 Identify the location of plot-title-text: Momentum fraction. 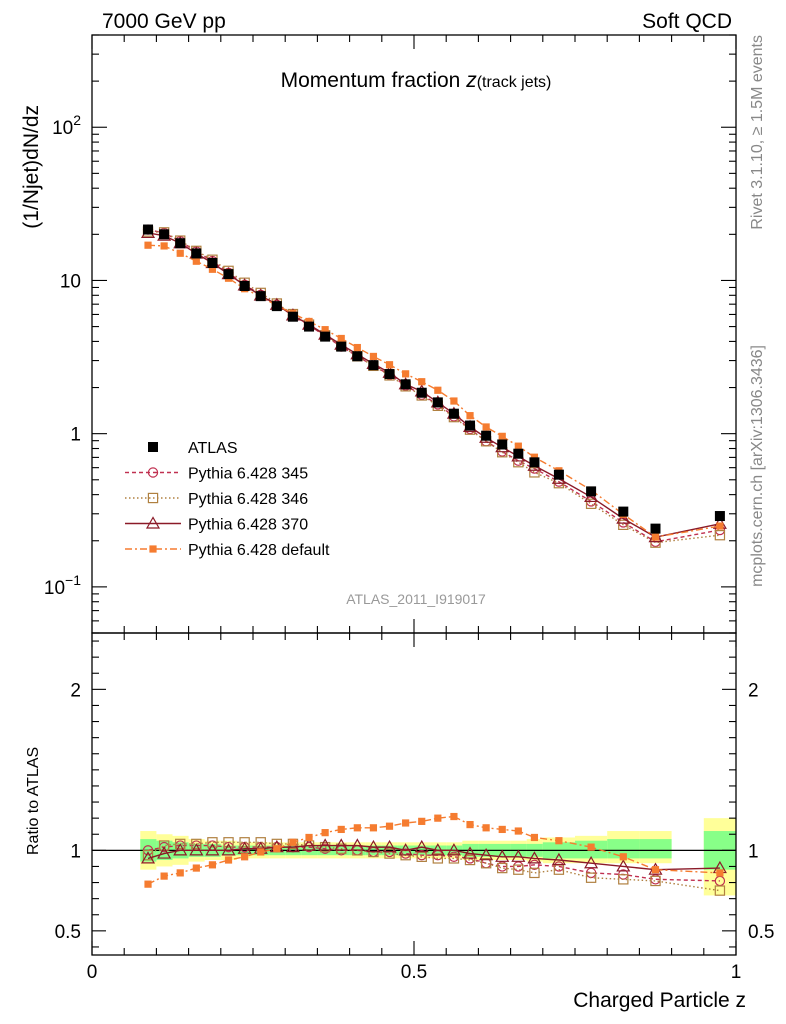
(371, 80).